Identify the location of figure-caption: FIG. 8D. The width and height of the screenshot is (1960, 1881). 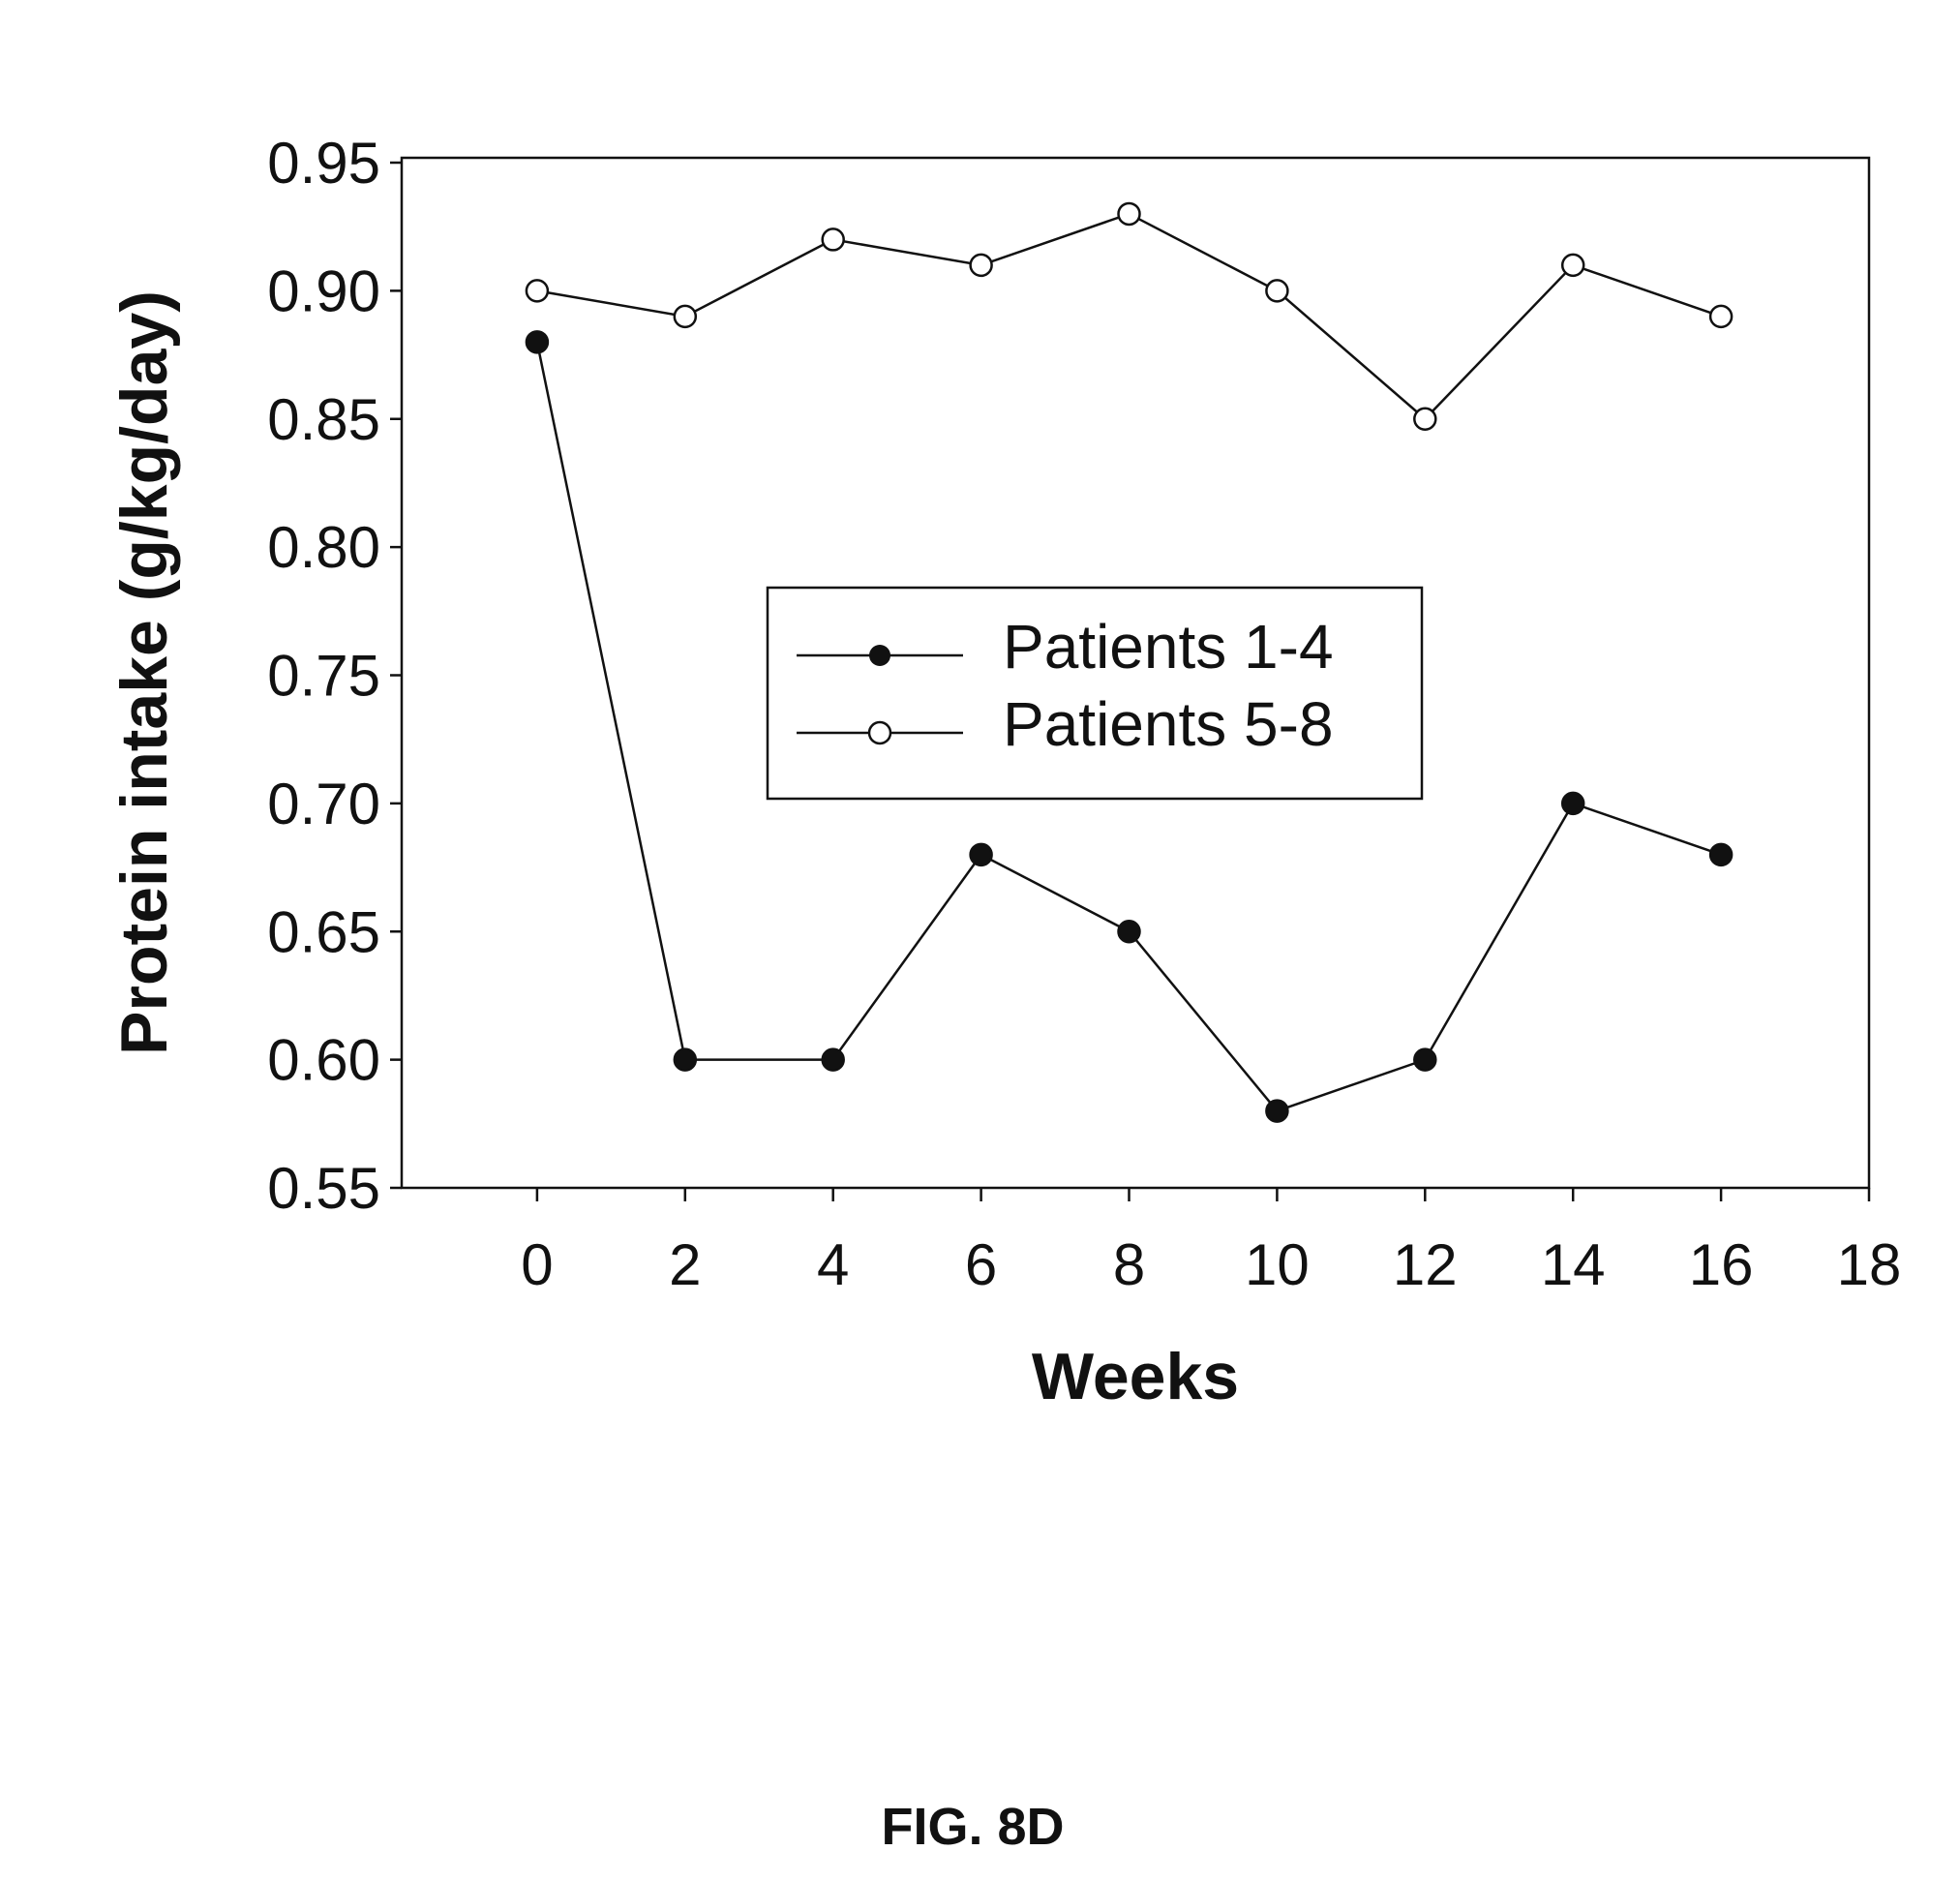
(972, 1827).